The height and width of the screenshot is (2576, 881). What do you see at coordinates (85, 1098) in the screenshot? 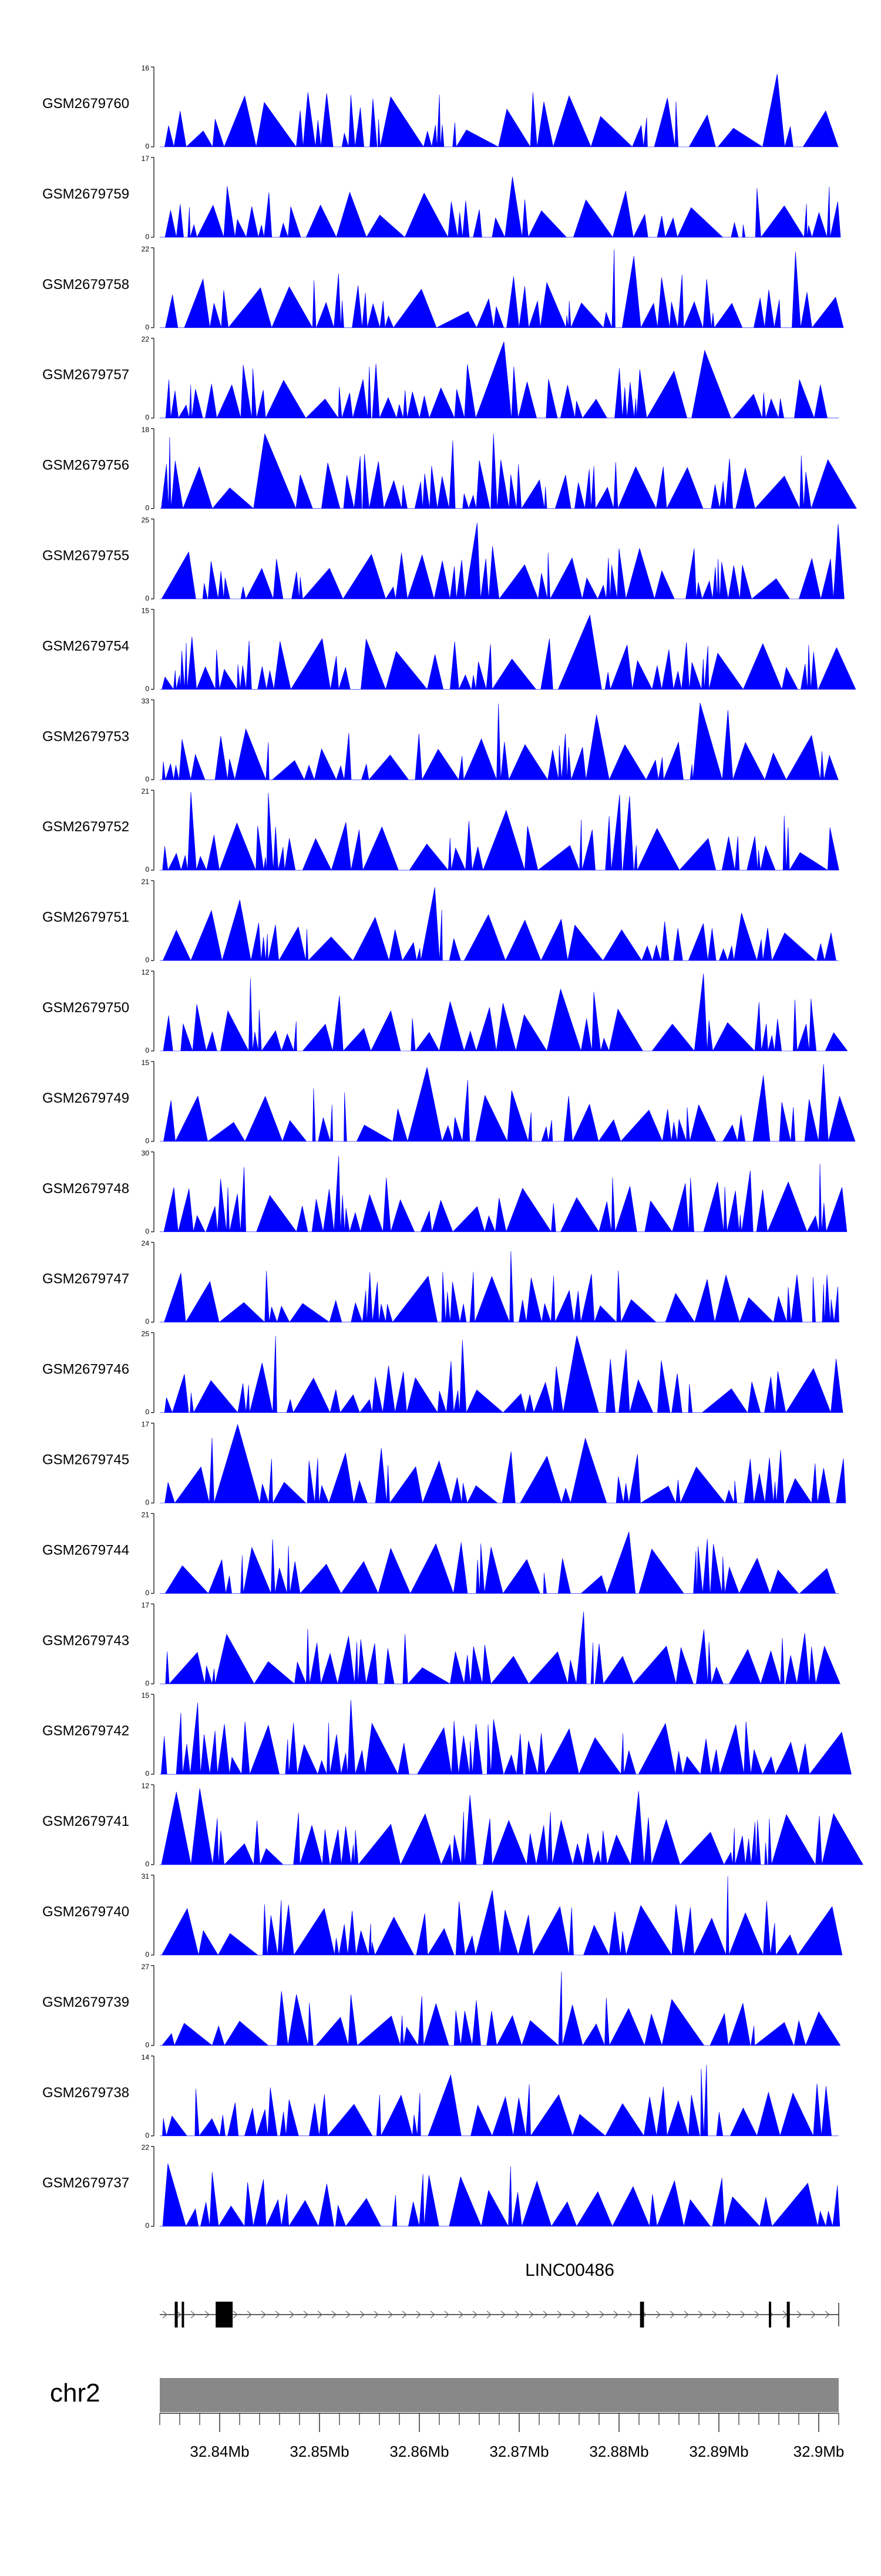
I see `track-label: GSM2679749` at bounding box center [85, 1098].